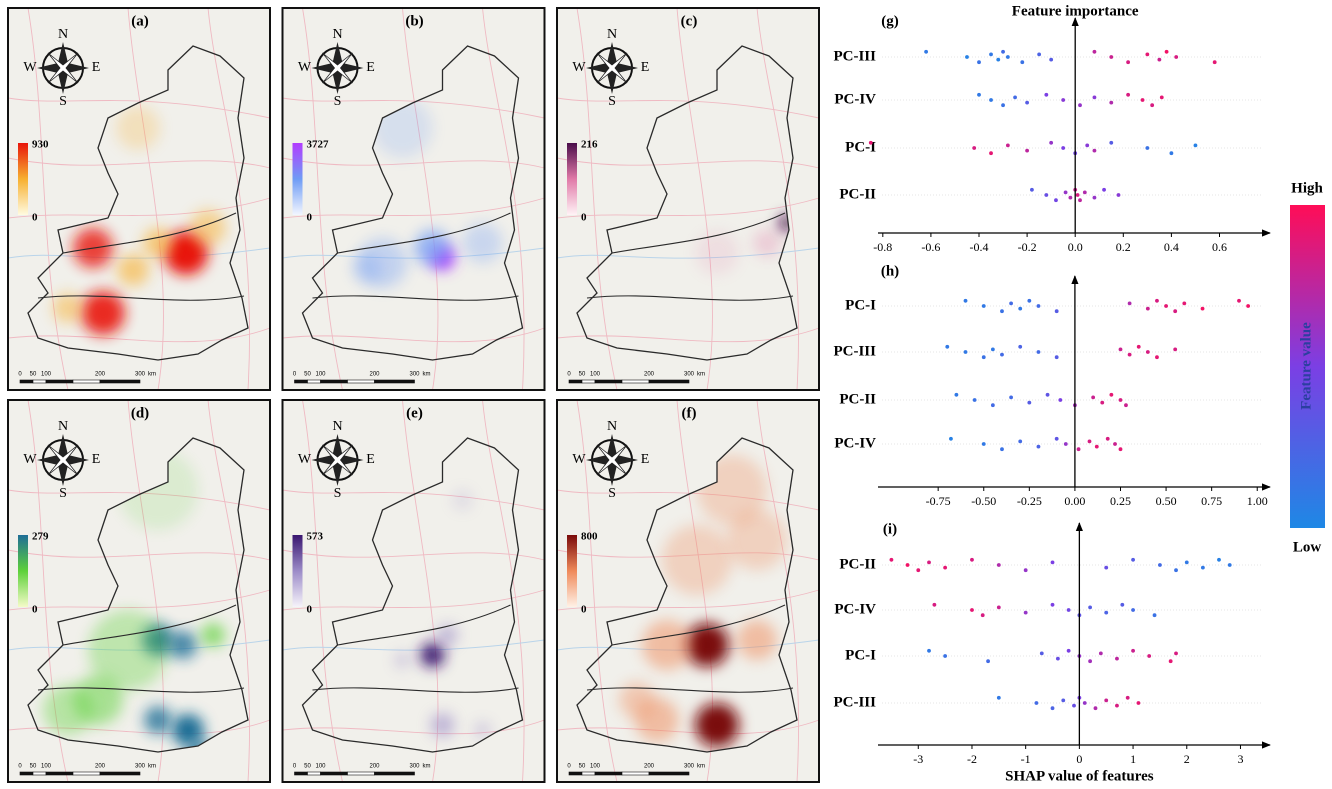 The width and height of the screenshot is (1332, 789). What do you see at coordinates (1027, 247) in the screenshot?
I see `x-tick-label: -0.2` at bounding box center [1027, 247].